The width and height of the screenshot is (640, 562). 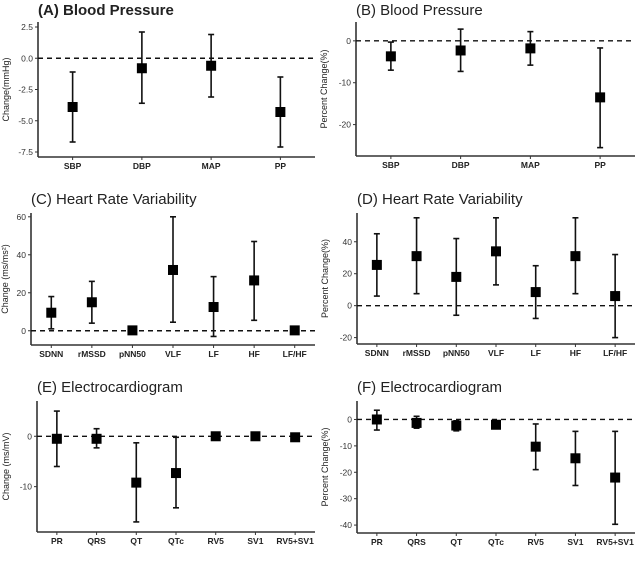 What do you see at coordinates (429, 387) in the screenshot?
I see `panel-title: (F) Electrocardiogram` at bounding box center [429, 387].